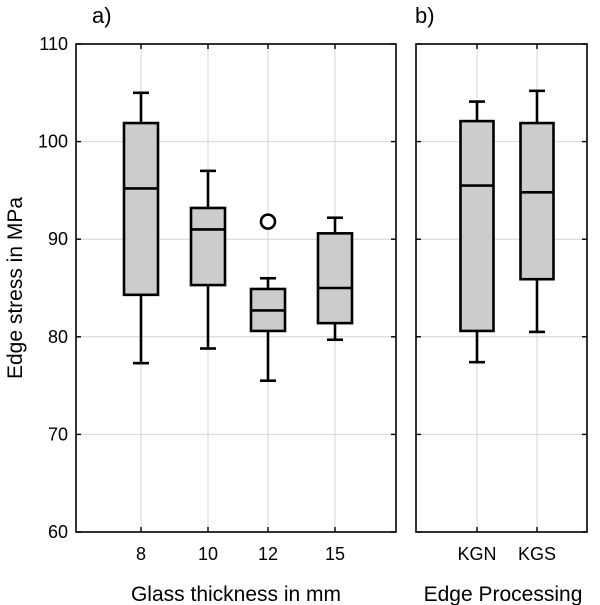 This screenshot has width=600, height=605. Describe the element at coordinates (53, 142) in the screenshot. I see `y-tick-label: 100` at that location.